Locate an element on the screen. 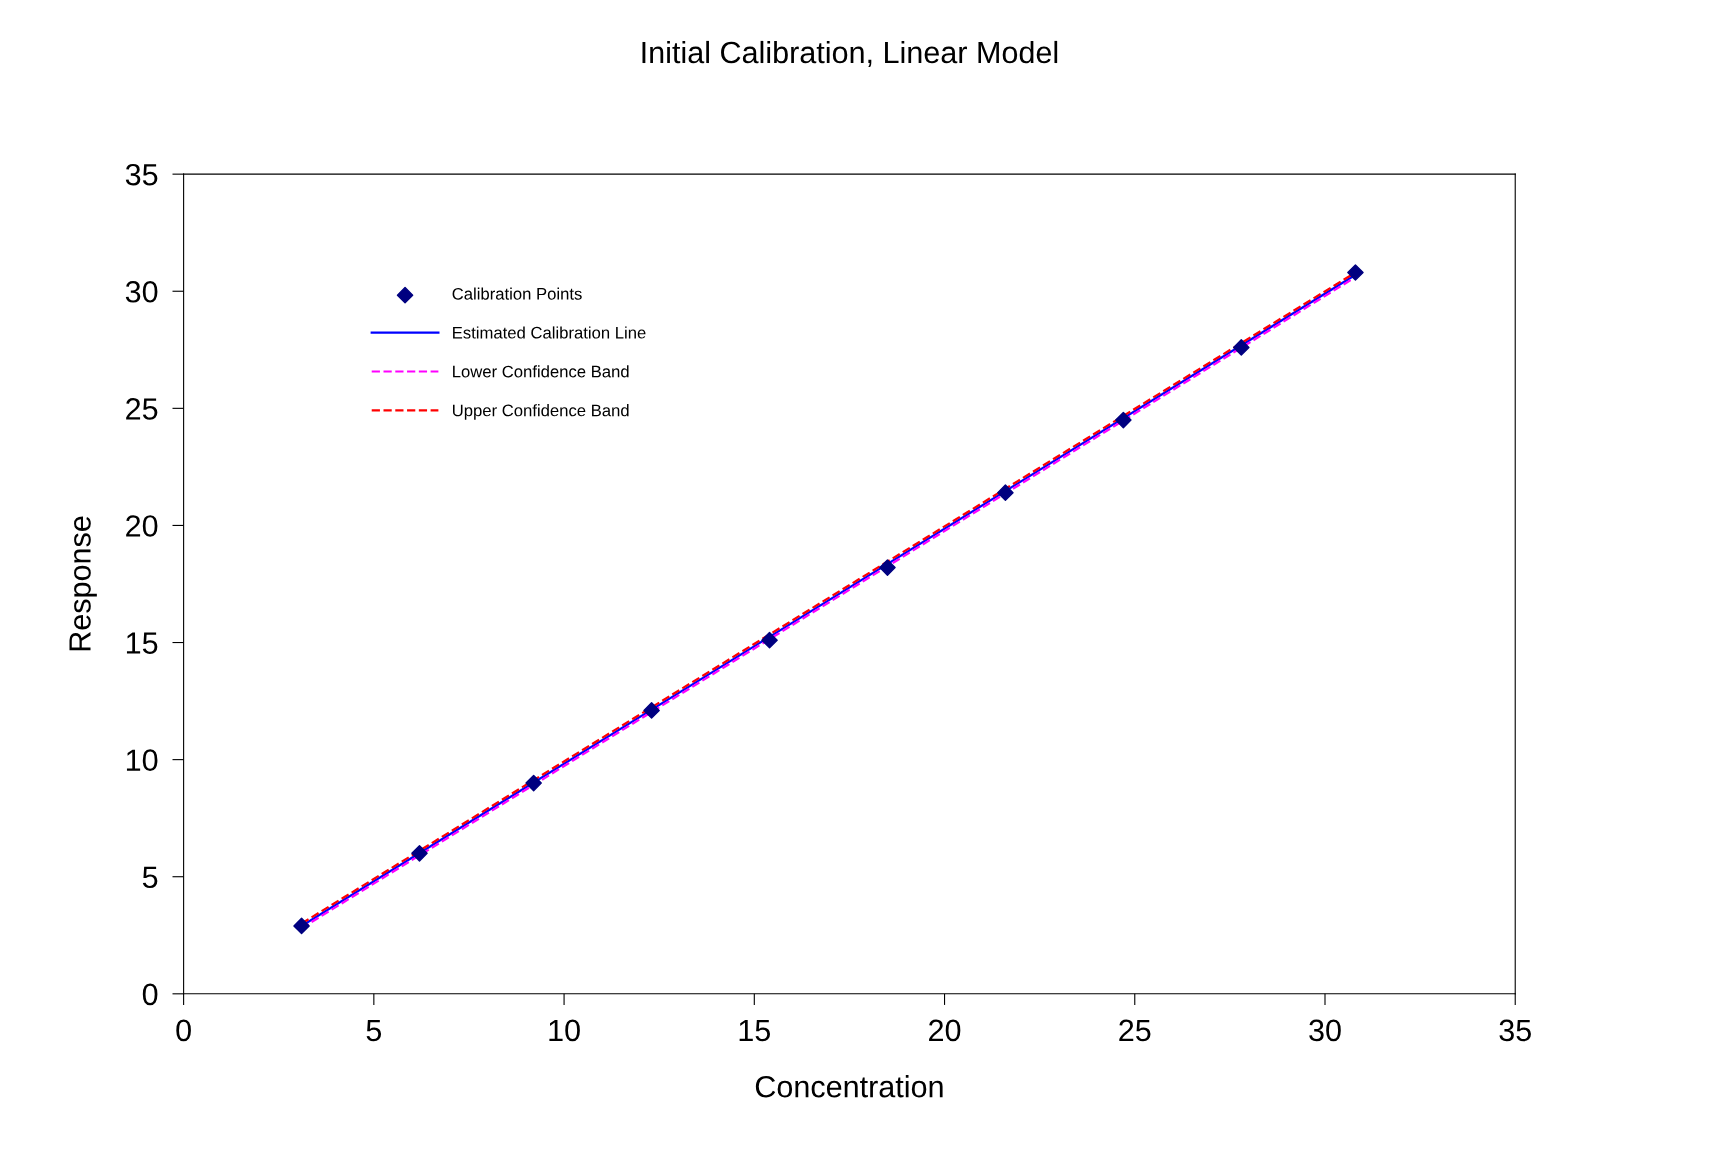 Image resolution: width=1716 pixels, height=1161 pixels. y-tick-label: 5 is located at coordinates (150, 877).